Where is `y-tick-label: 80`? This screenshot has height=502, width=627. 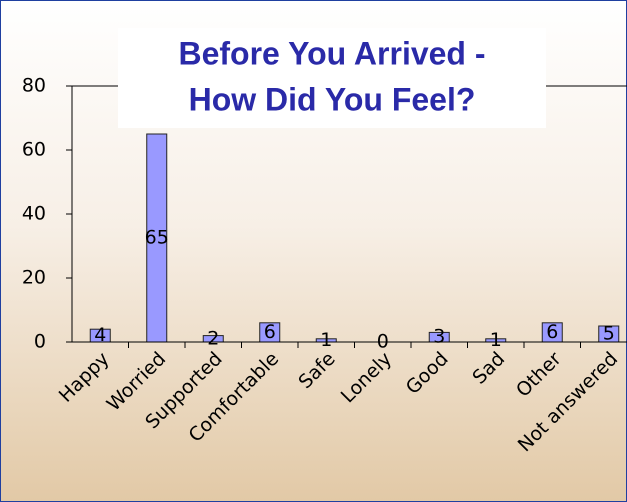 y-tick-label: 80 is located at coordinates (34, 86).